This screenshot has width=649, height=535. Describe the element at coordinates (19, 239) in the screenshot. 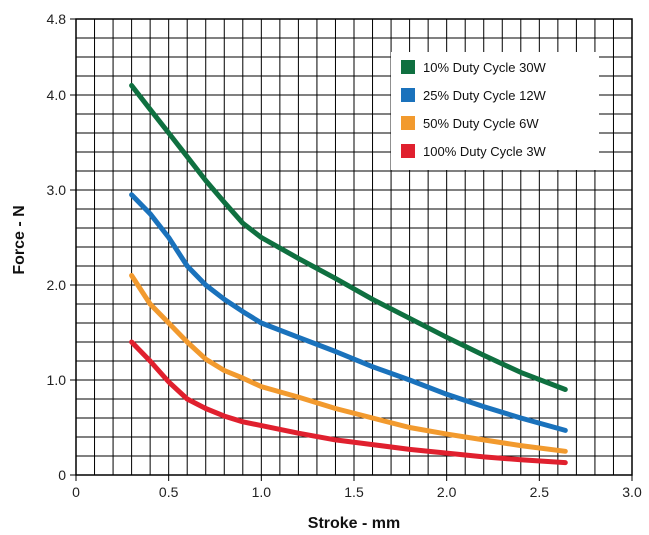

I see `y-axis-title: Force - N` at that location.